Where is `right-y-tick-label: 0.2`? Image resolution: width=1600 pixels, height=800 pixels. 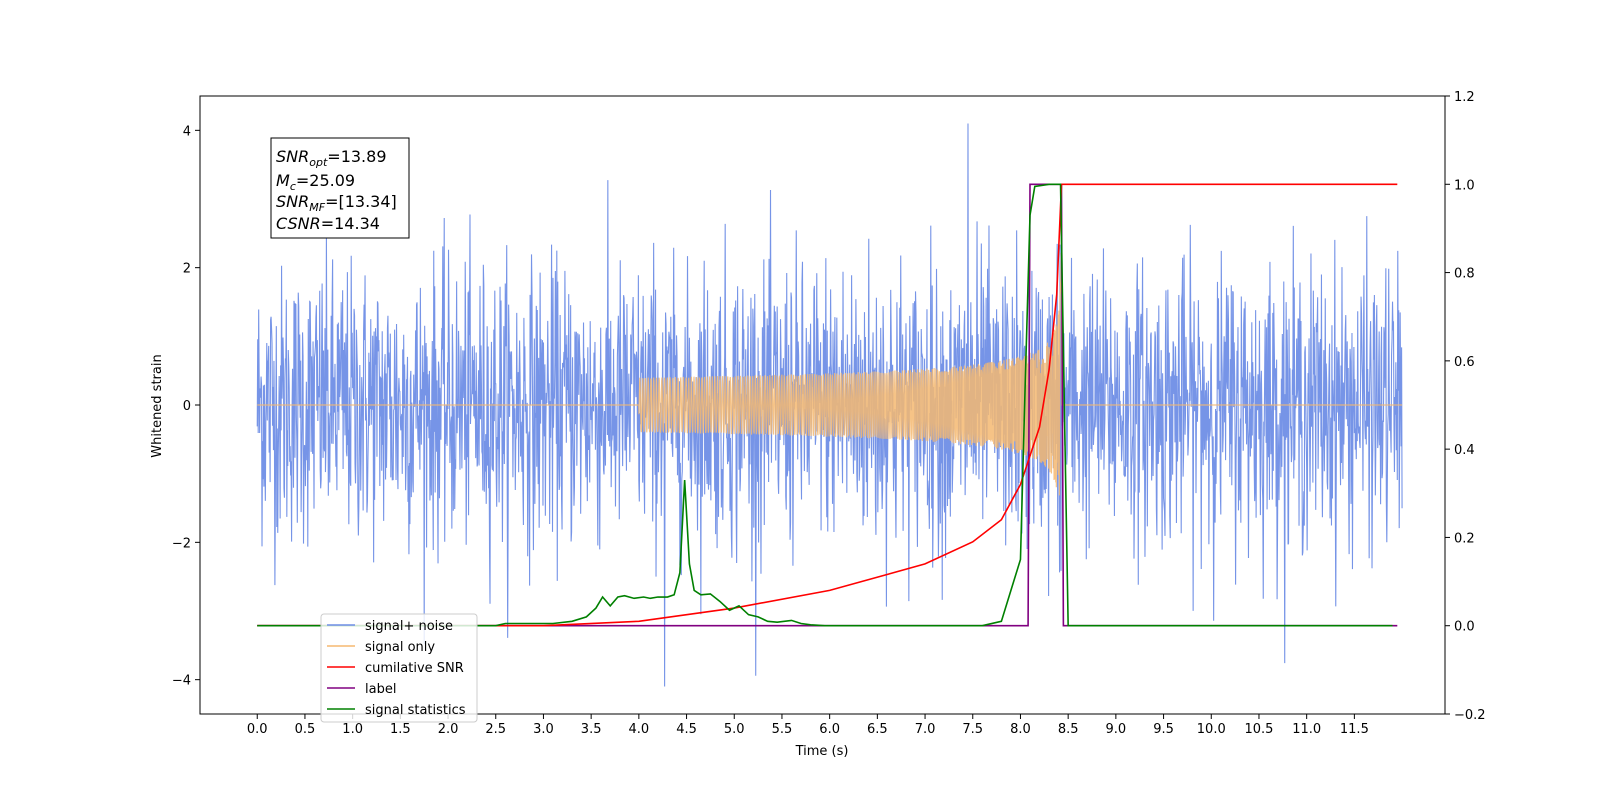 right-y-tick-label: 0.2 is located at coordinates (1464, 538).